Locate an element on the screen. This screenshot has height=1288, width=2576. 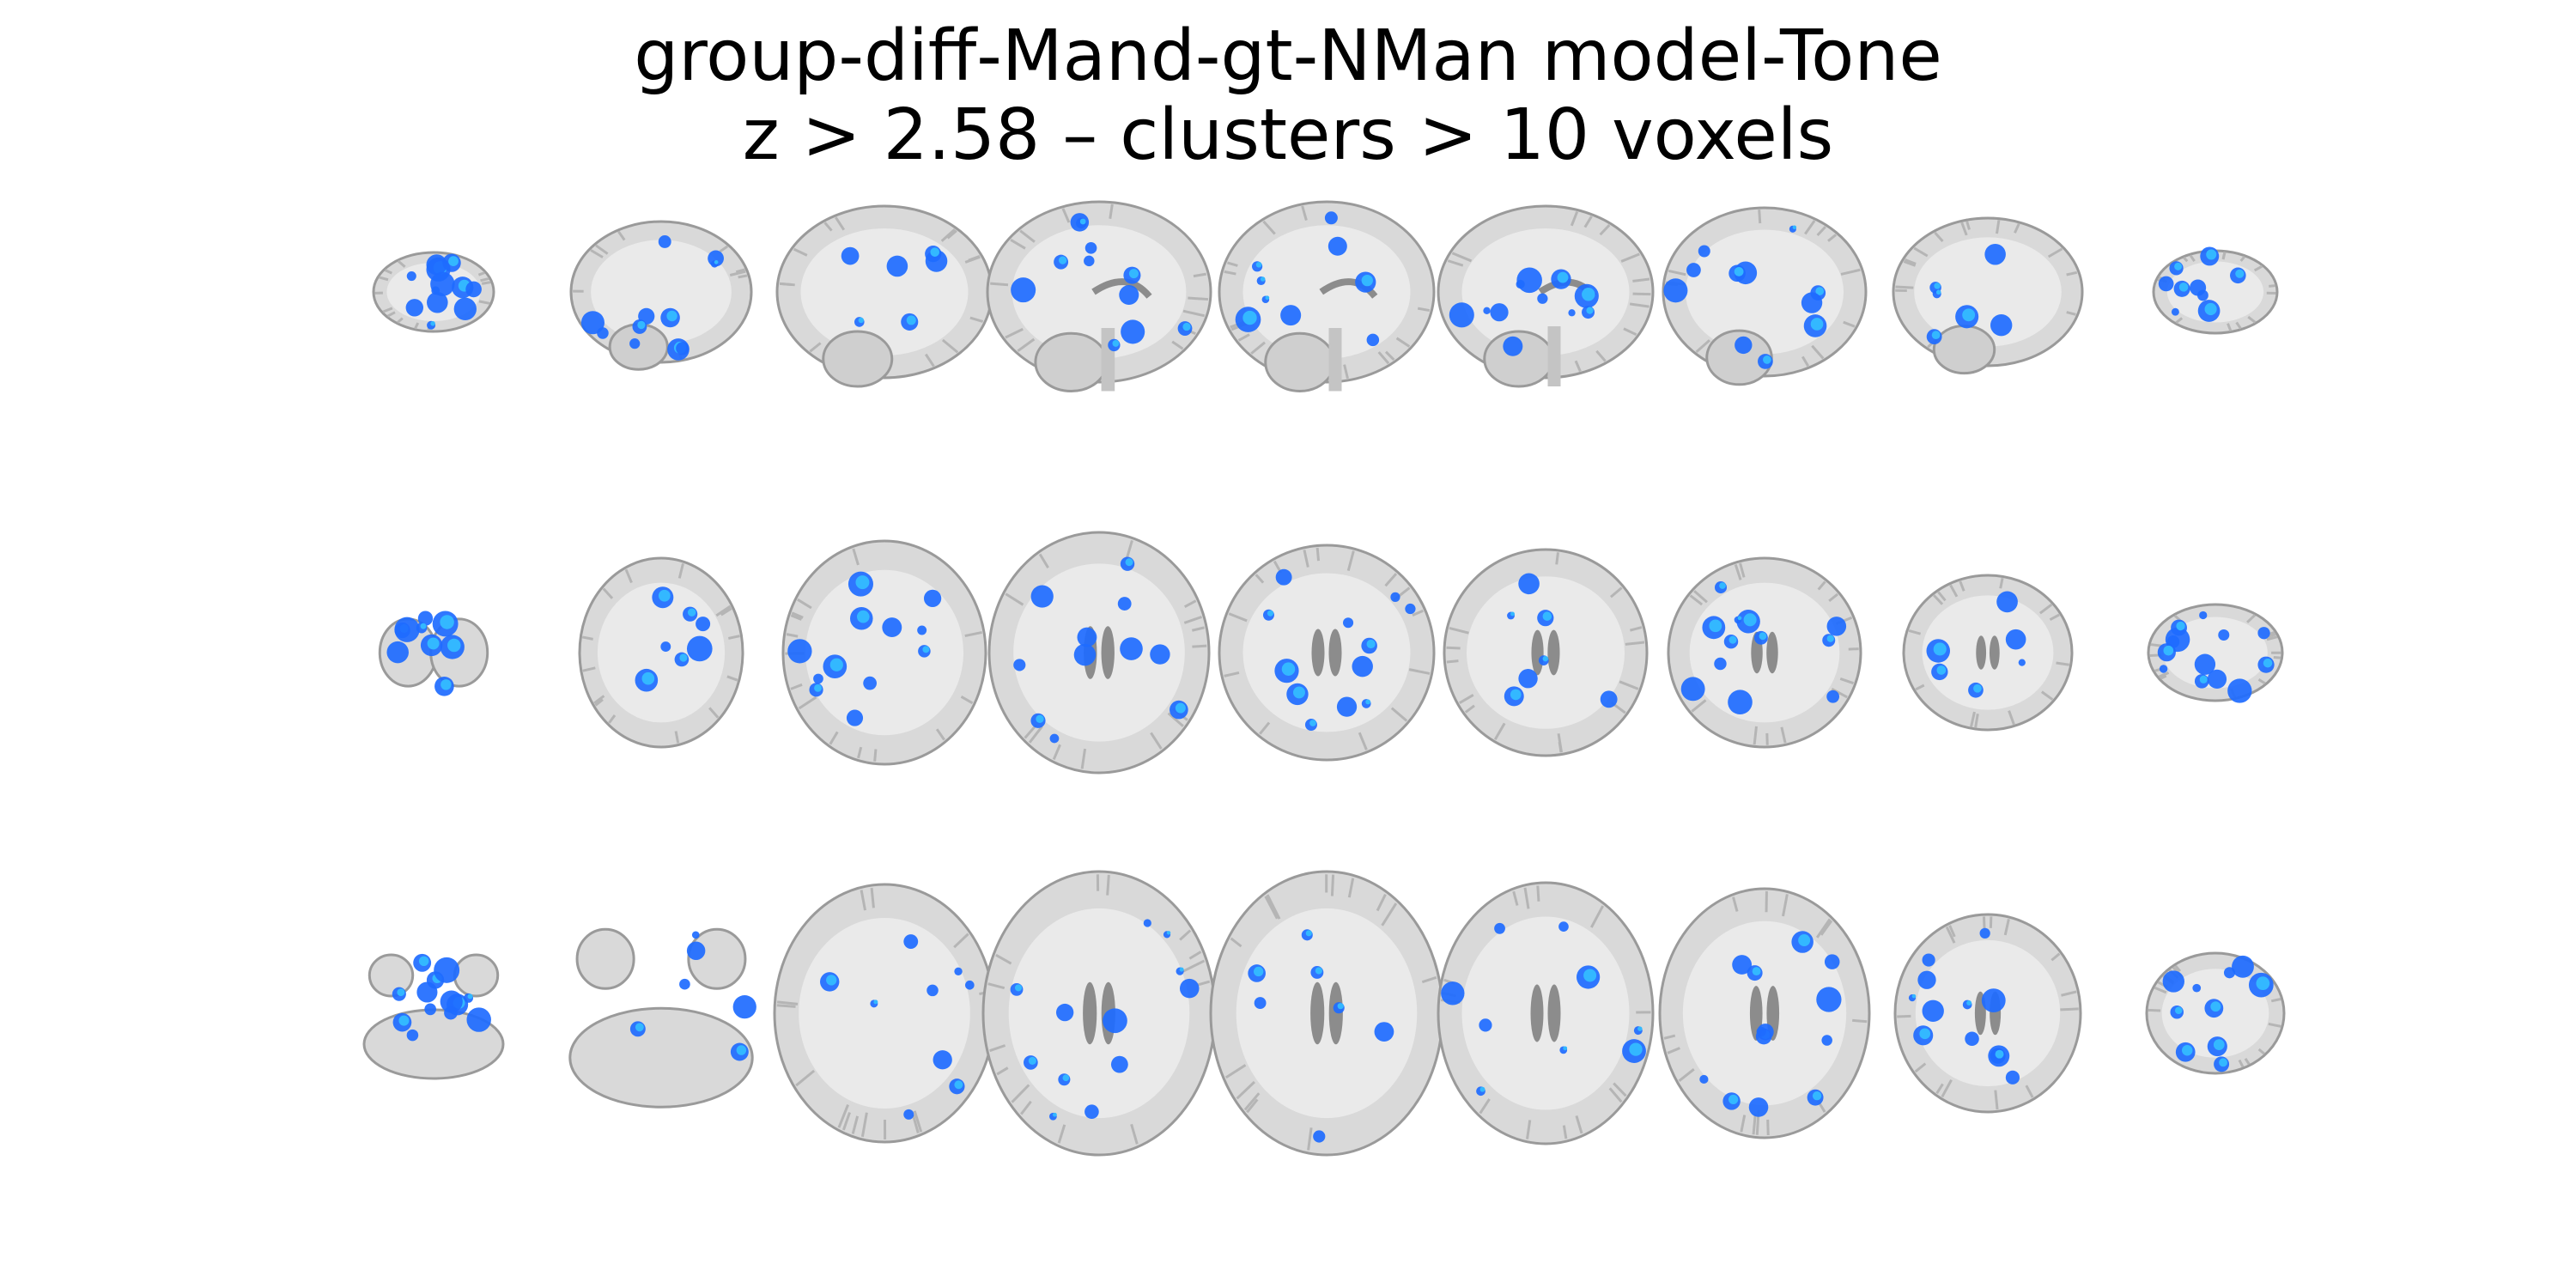
figure-subtitle: z > 2.58 – clusters > 10 voxels is located at coordinates (1288, 135).